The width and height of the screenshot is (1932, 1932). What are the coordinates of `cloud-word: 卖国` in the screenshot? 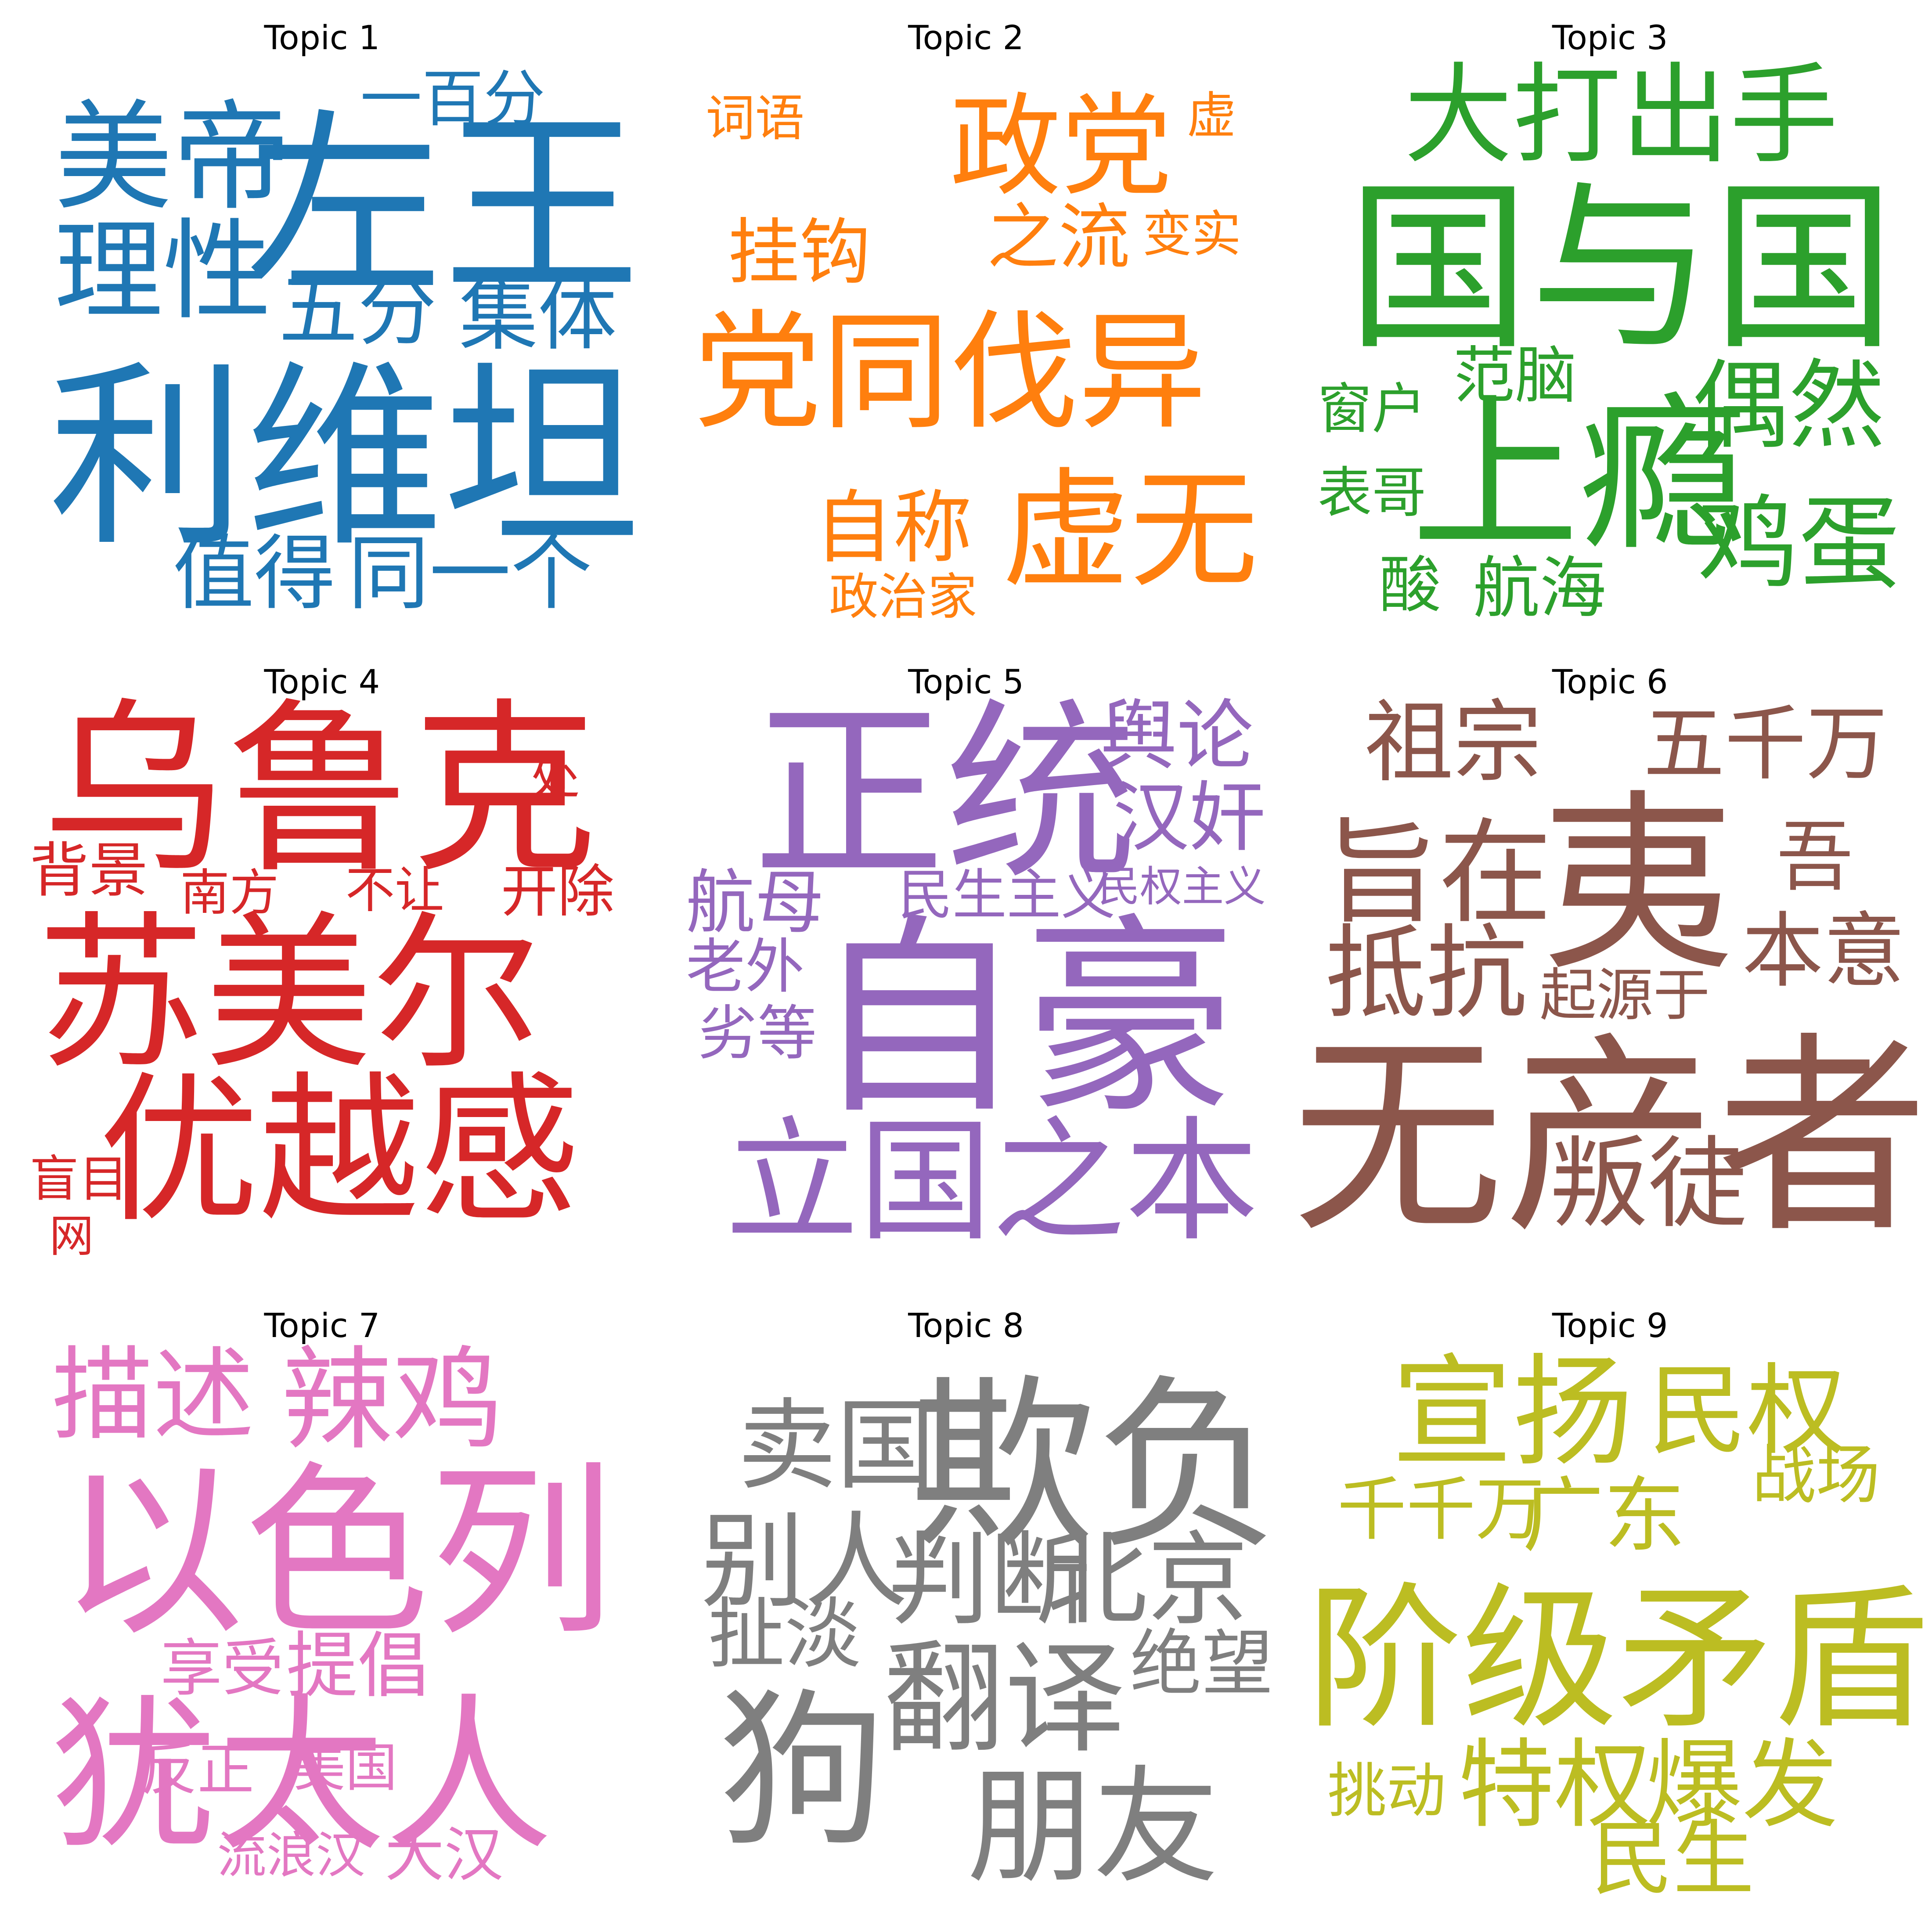 It's located at (836, 1447).